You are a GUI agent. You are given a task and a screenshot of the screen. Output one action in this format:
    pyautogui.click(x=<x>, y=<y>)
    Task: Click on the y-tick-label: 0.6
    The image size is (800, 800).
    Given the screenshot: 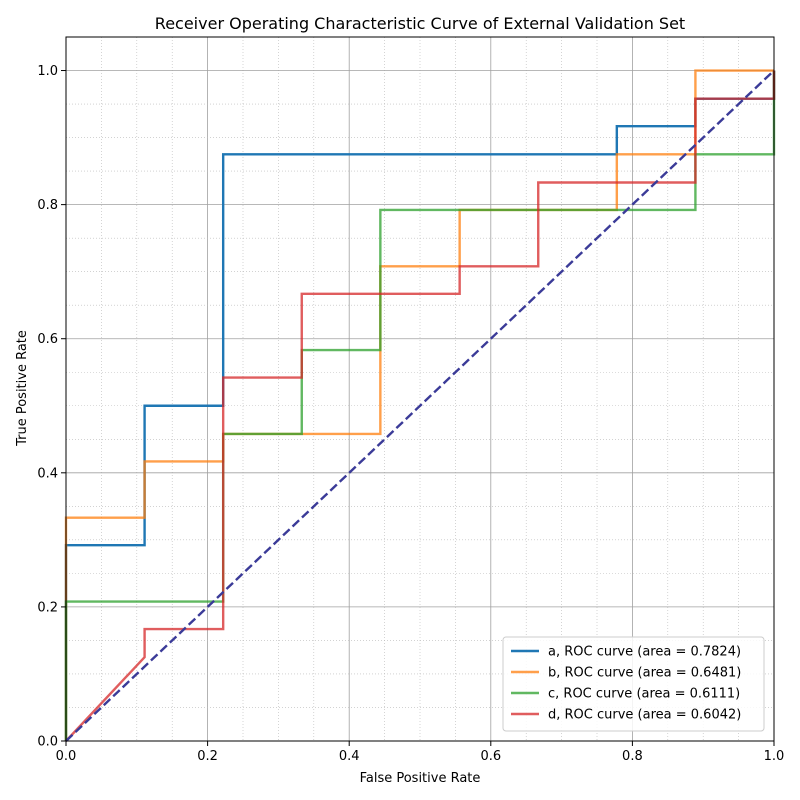 What is the action you would take?
    pyautogui.click(x=47, y=339)
    